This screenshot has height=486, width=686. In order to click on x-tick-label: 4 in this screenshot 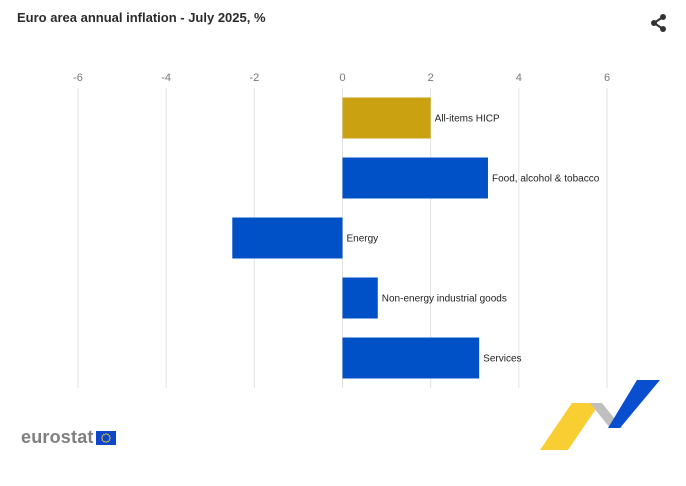, I will do `click(519, 78)`.